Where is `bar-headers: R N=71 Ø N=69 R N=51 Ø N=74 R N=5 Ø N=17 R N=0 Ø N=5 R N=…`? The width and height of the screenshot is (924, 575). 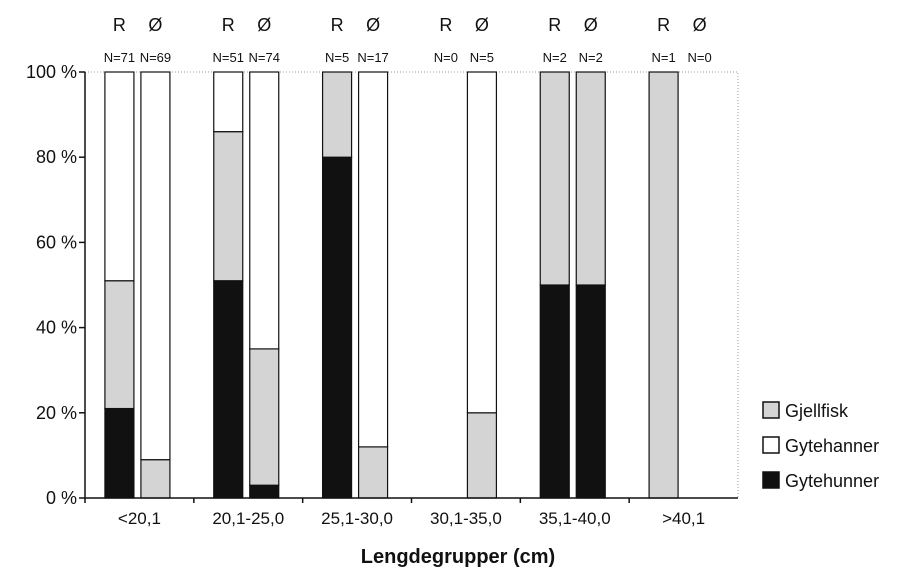 bar-headers: R N=71 Ø N=69 R N=51 Ø N=74 R N=5 Ø N=17 R N=0 Ø N=5 R N=… is located at coordinates (408, 40).